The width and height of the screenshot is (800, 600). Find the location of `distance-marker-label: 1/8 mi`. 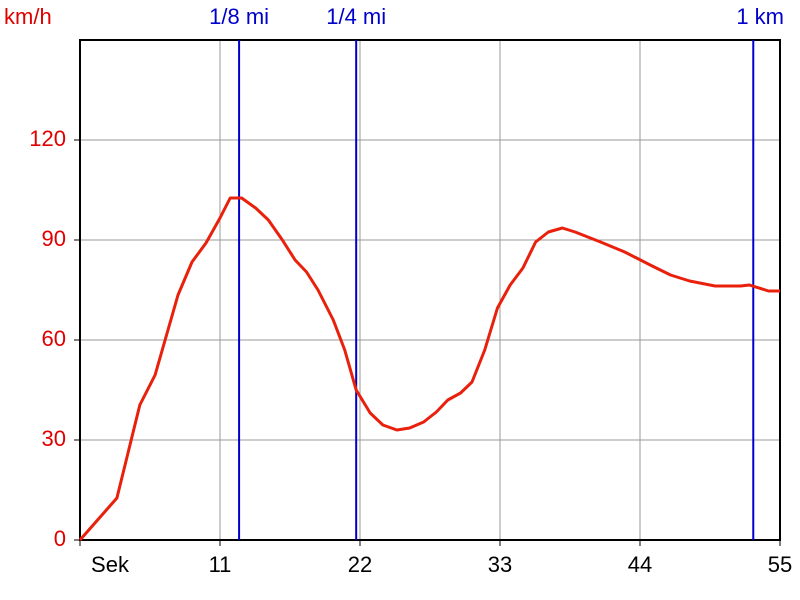

distance-marker-label: 1/8 mi is located at coordinates (239, 16).